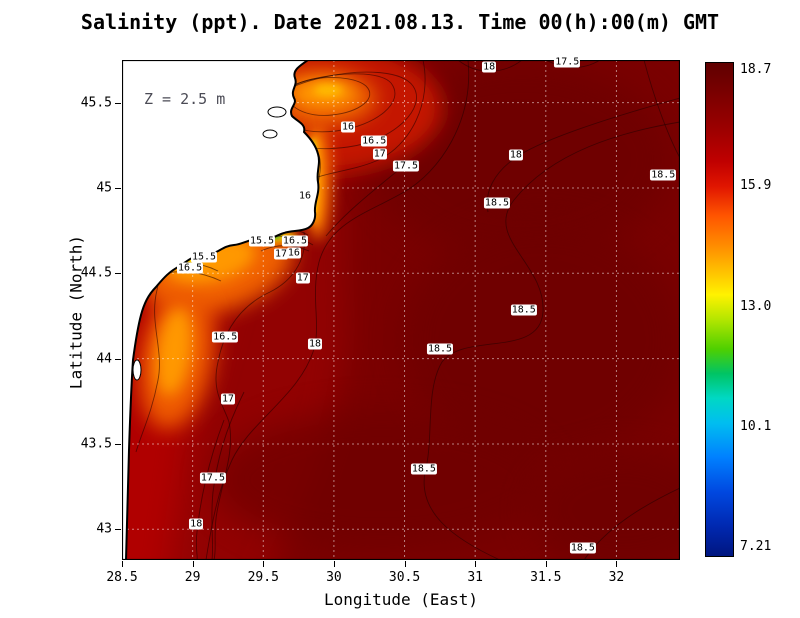  Describe the element at coordinates (756, 307) in the screenshot. I see `colorbar-tick-label: 13.0` at that location.